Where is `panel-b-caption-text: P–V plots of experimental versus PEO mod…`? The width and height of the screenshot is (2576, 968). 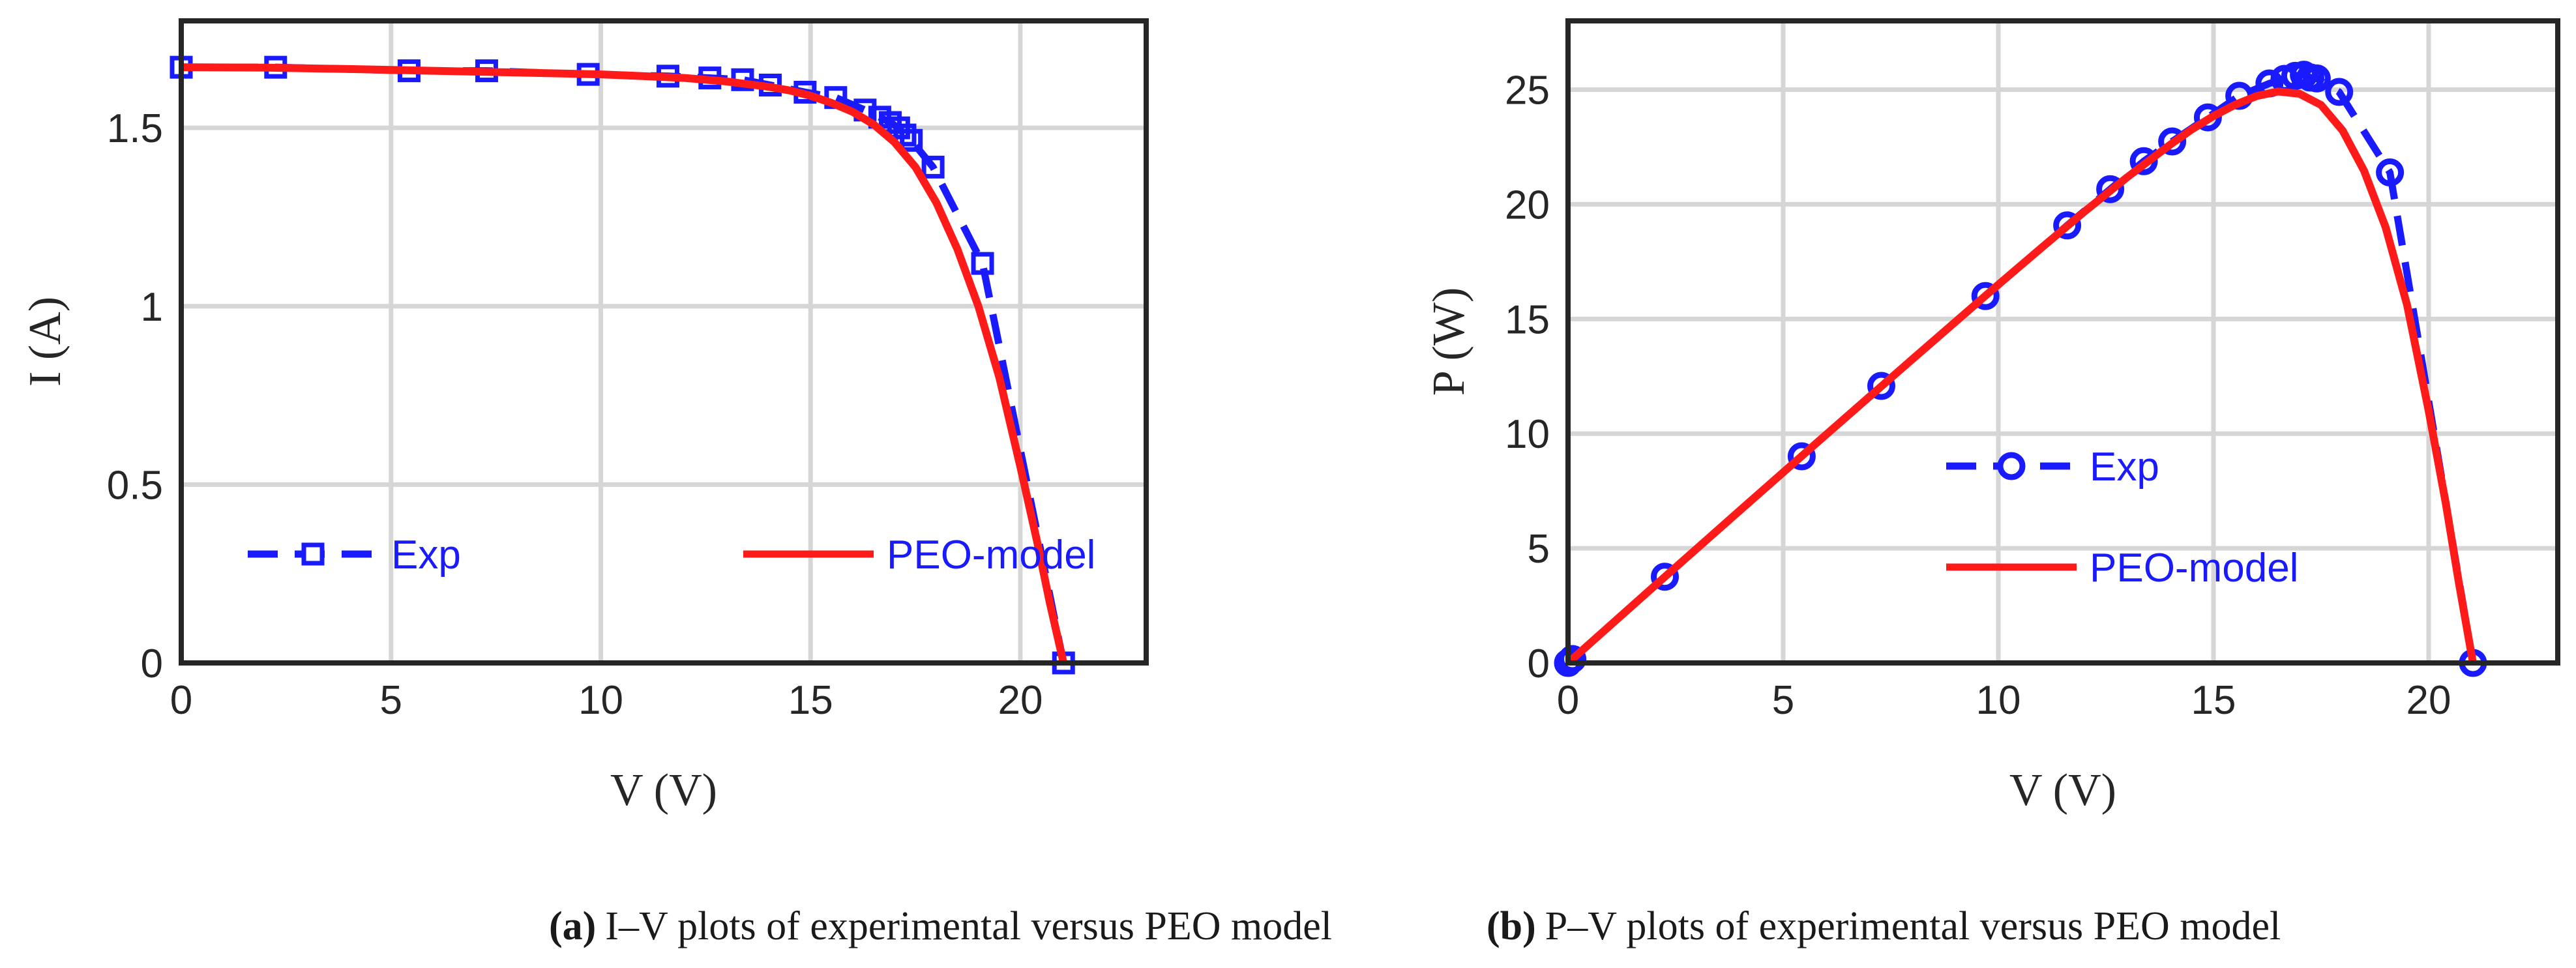 panel-b-caption-text: P–V plots of experimental versus PEO mod… is located at coordinates (1913, 926).